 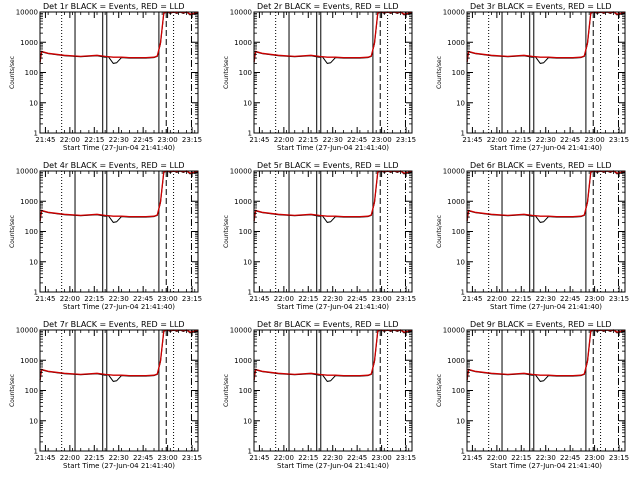 I want to click on chart-title: Det 6r BLACK = Events, RED = LLD, so click(x=541, y=165).